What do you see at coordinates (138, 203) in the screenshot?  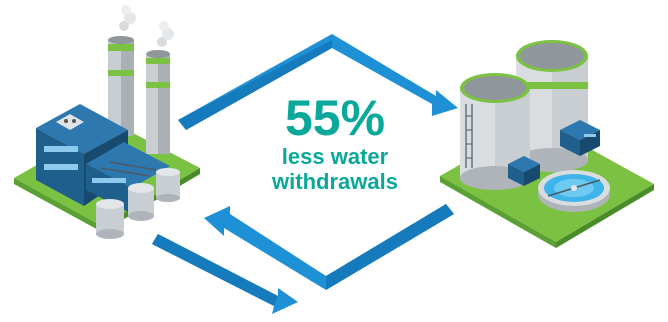 I see `storage-tanks` at bounding box center [138, 203].